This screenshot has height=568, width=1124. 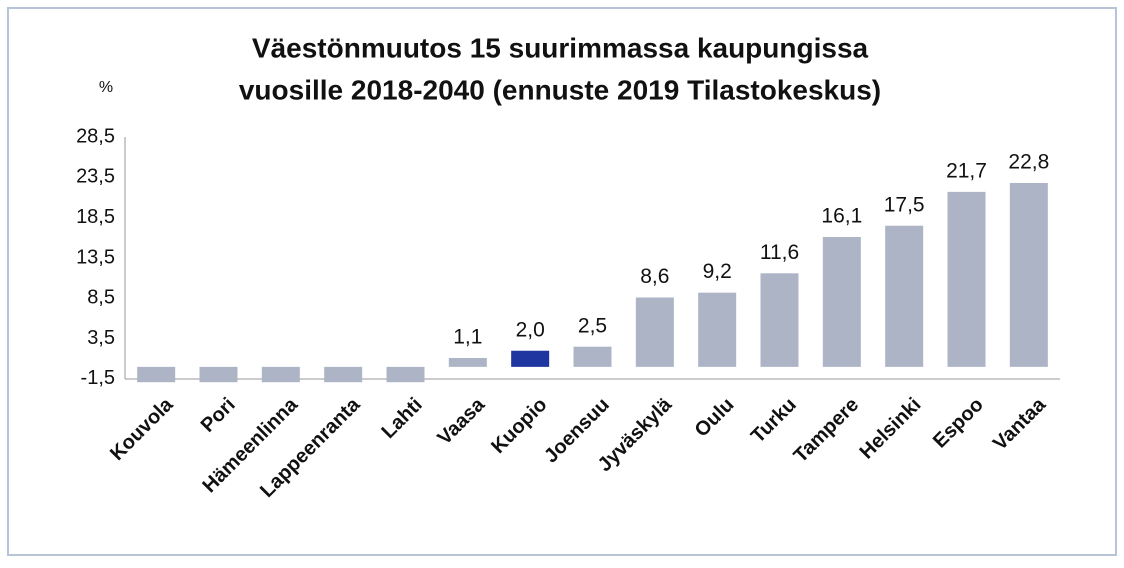 I want to click on y-tick-label: 23,5, so click(x=95, y=177).